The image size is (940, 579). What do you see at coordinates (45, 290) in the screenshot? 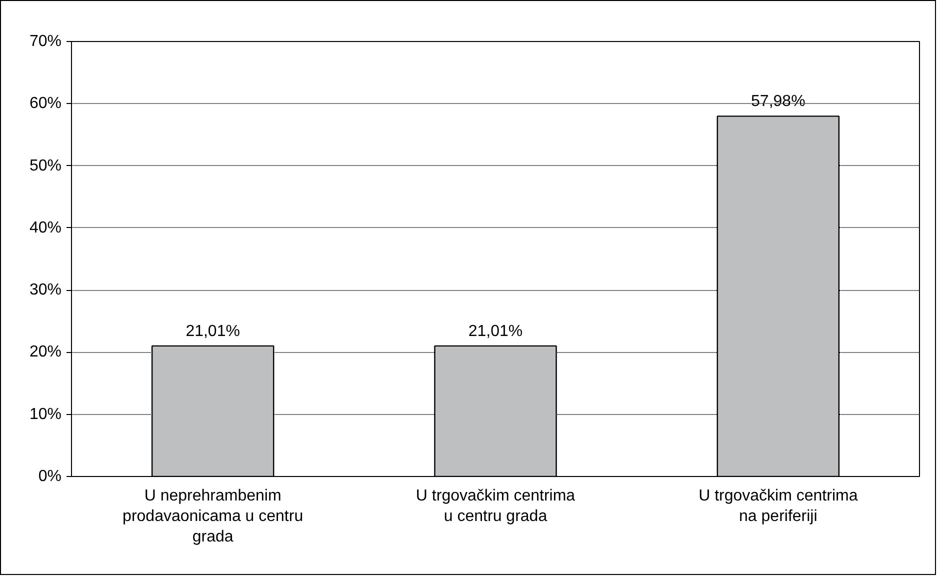
I see `y-tick-label: 30%` at bounding box center [45, 290].